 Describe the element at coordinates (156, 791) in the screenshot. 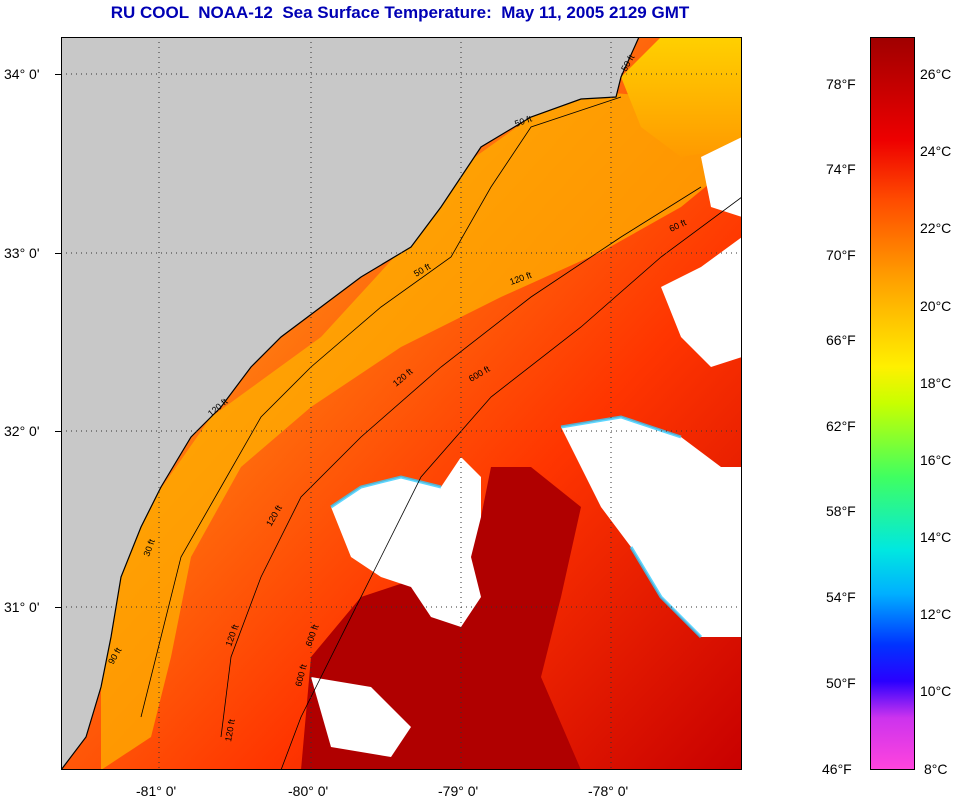

I see `longitude-label: -81° 0'` at that location.